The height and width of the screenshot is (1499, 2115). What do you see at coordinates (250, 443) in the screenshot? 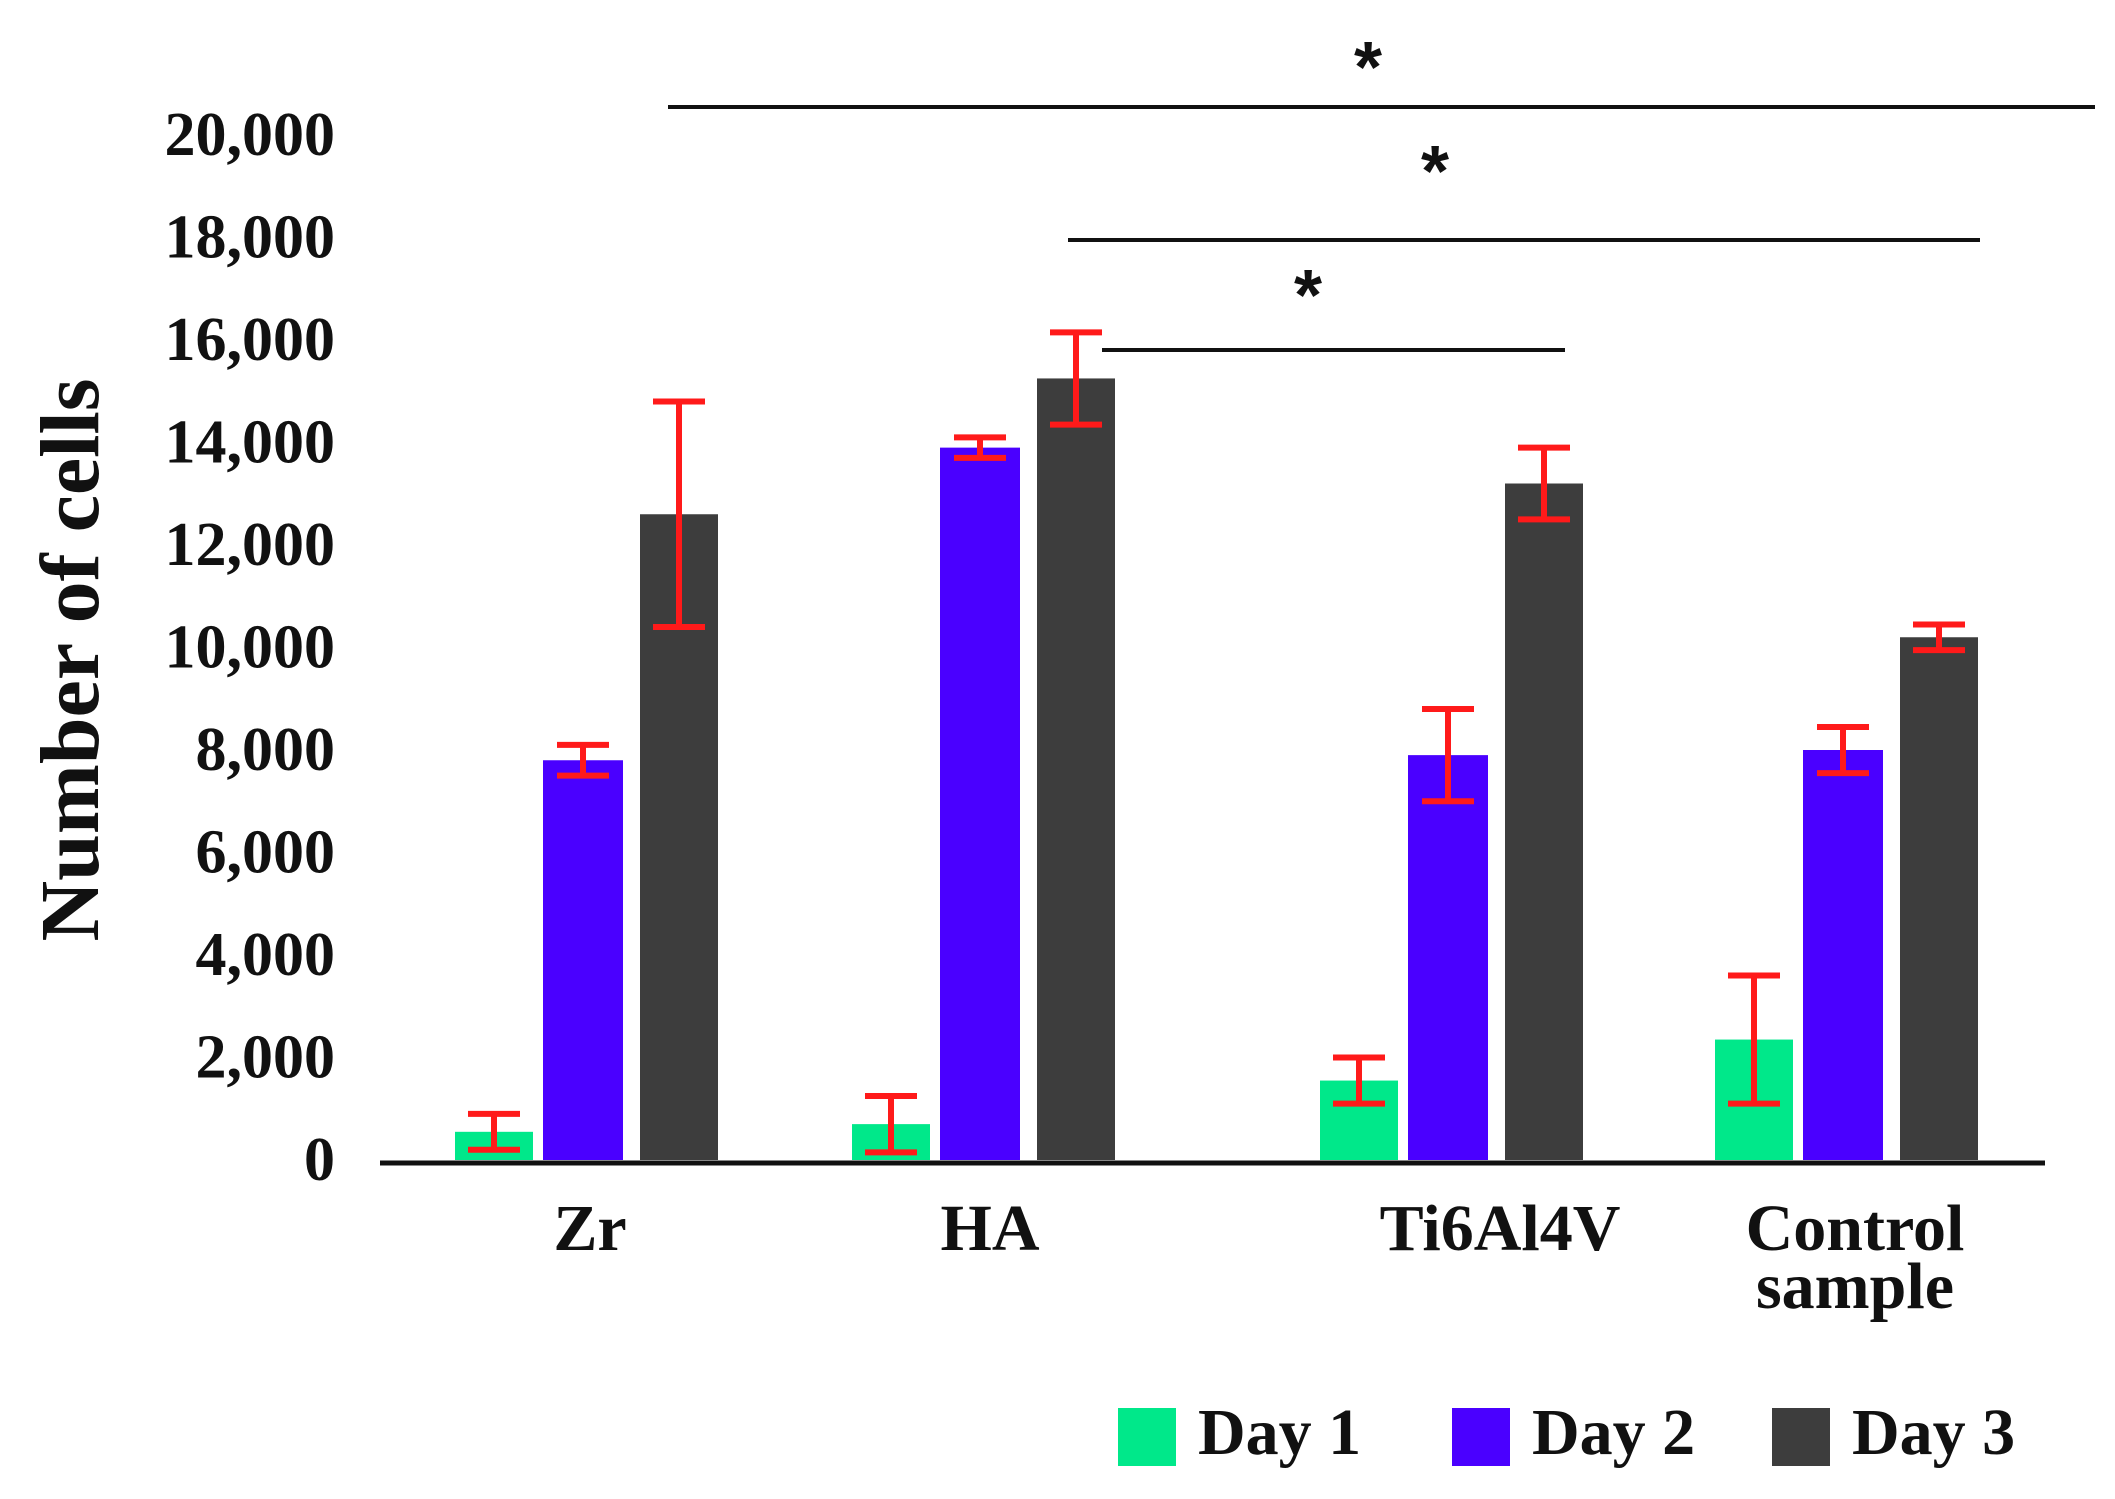
I see `y-tick-label: 14,000` at bounding box center [250, 443].